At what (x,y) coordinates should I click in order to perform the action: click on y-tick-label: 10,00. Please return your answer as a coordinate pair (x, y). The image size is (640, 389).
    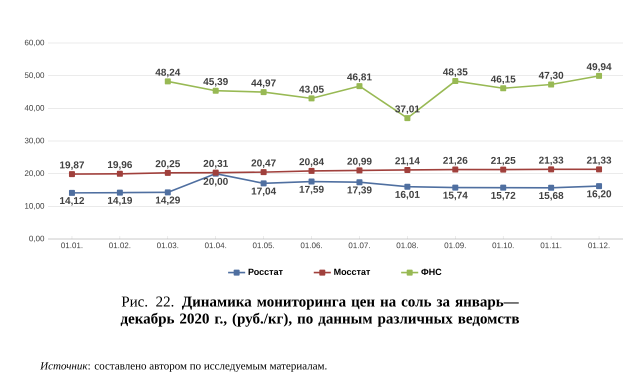
    Looking at the image, I should click on (34, 206).